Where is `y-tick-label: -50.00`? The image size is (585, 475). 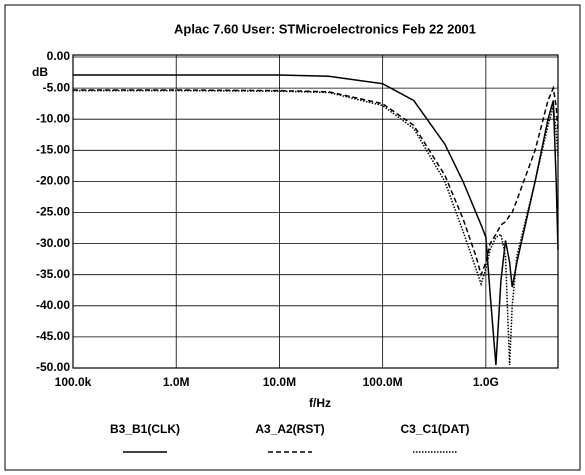
y-tick-label: -50.00 is located at coordinates (53, 367).